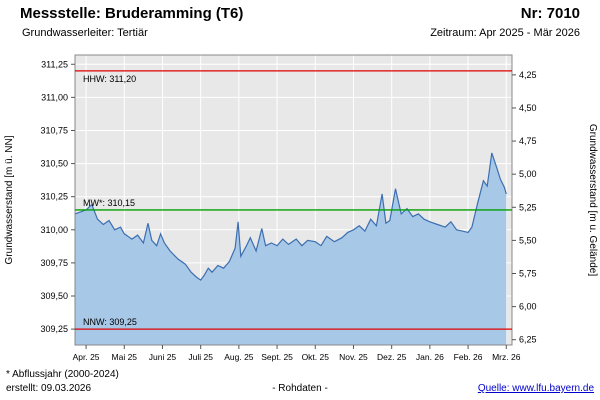 The height and width of the screenshot is (400, 600). Describe the element at coordinates (54, 64) in the screenshot. I see `svg-text: 311,25` at that location.